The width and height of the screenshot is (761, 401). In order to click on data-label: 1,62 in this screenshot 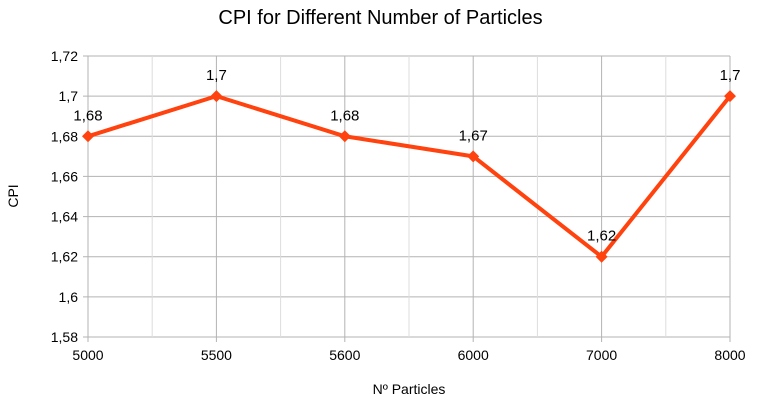, I will do `click(601, 236)`.